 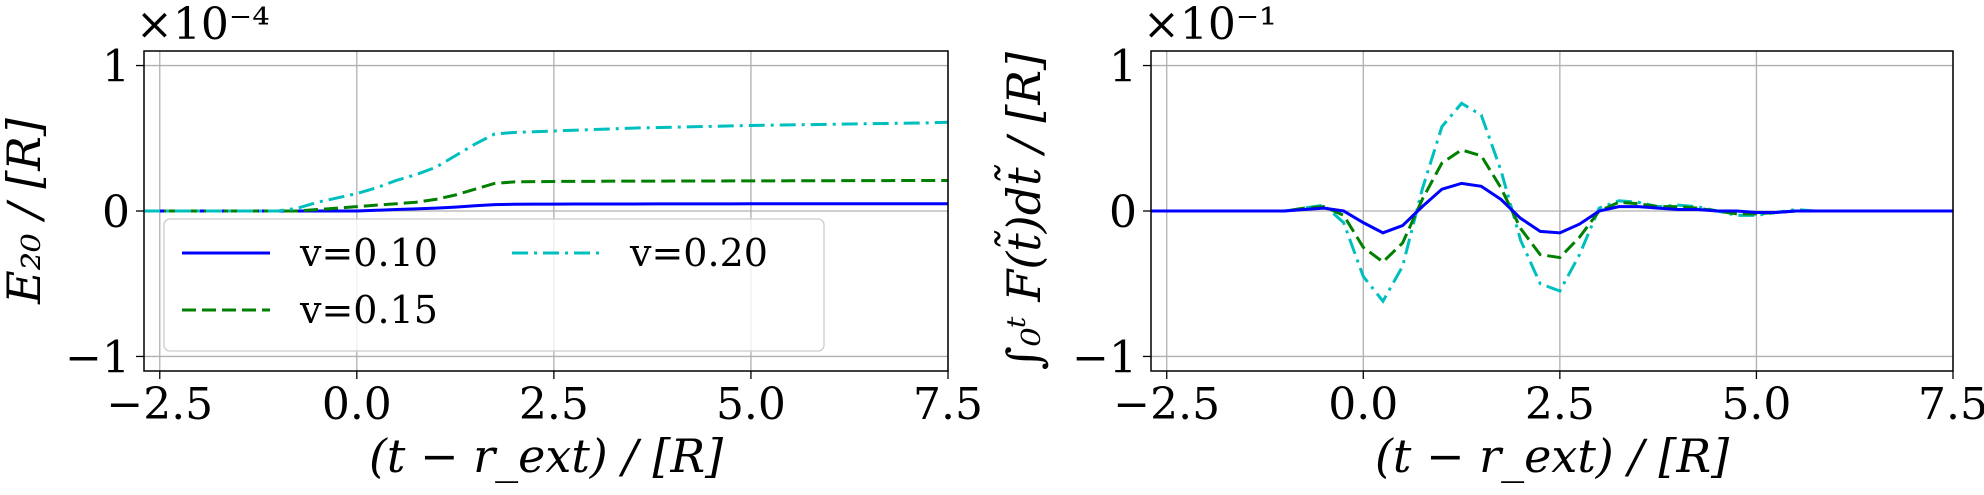 What do you see at coordinates (203, 25) in the screenshot?
I see `y-offset-label: ×10⁻⁴` at bounding box center [203, 25].